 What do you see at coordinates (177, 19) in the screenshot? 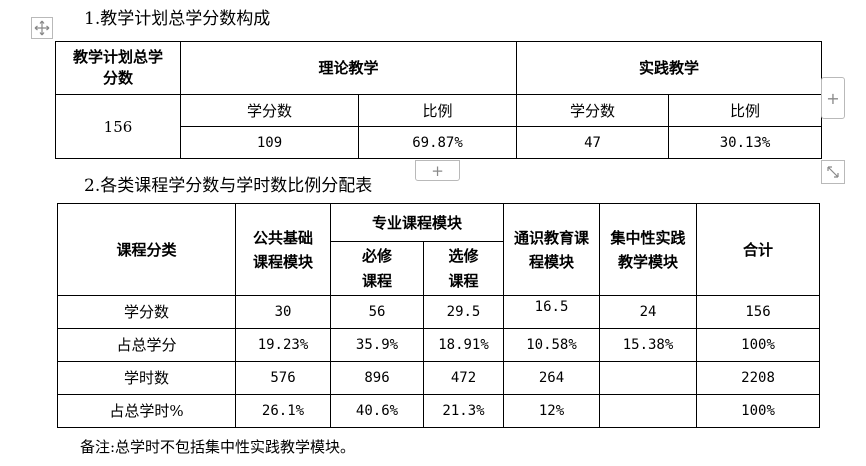
I see `section-heading-1: 1.教学计划总学分数构成` at bounding box center [177, 19].